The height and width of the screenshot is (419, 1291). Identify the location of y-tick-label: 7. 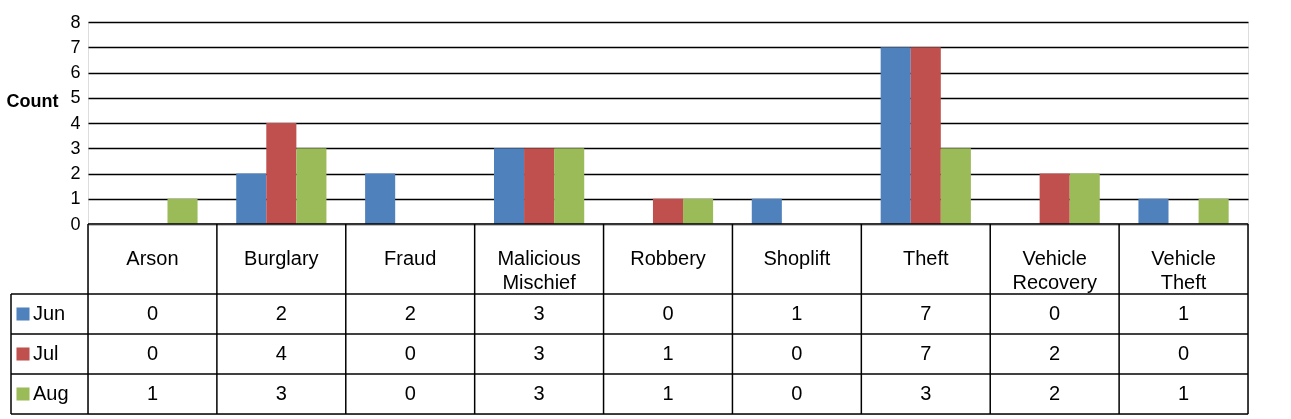
(75, 46).